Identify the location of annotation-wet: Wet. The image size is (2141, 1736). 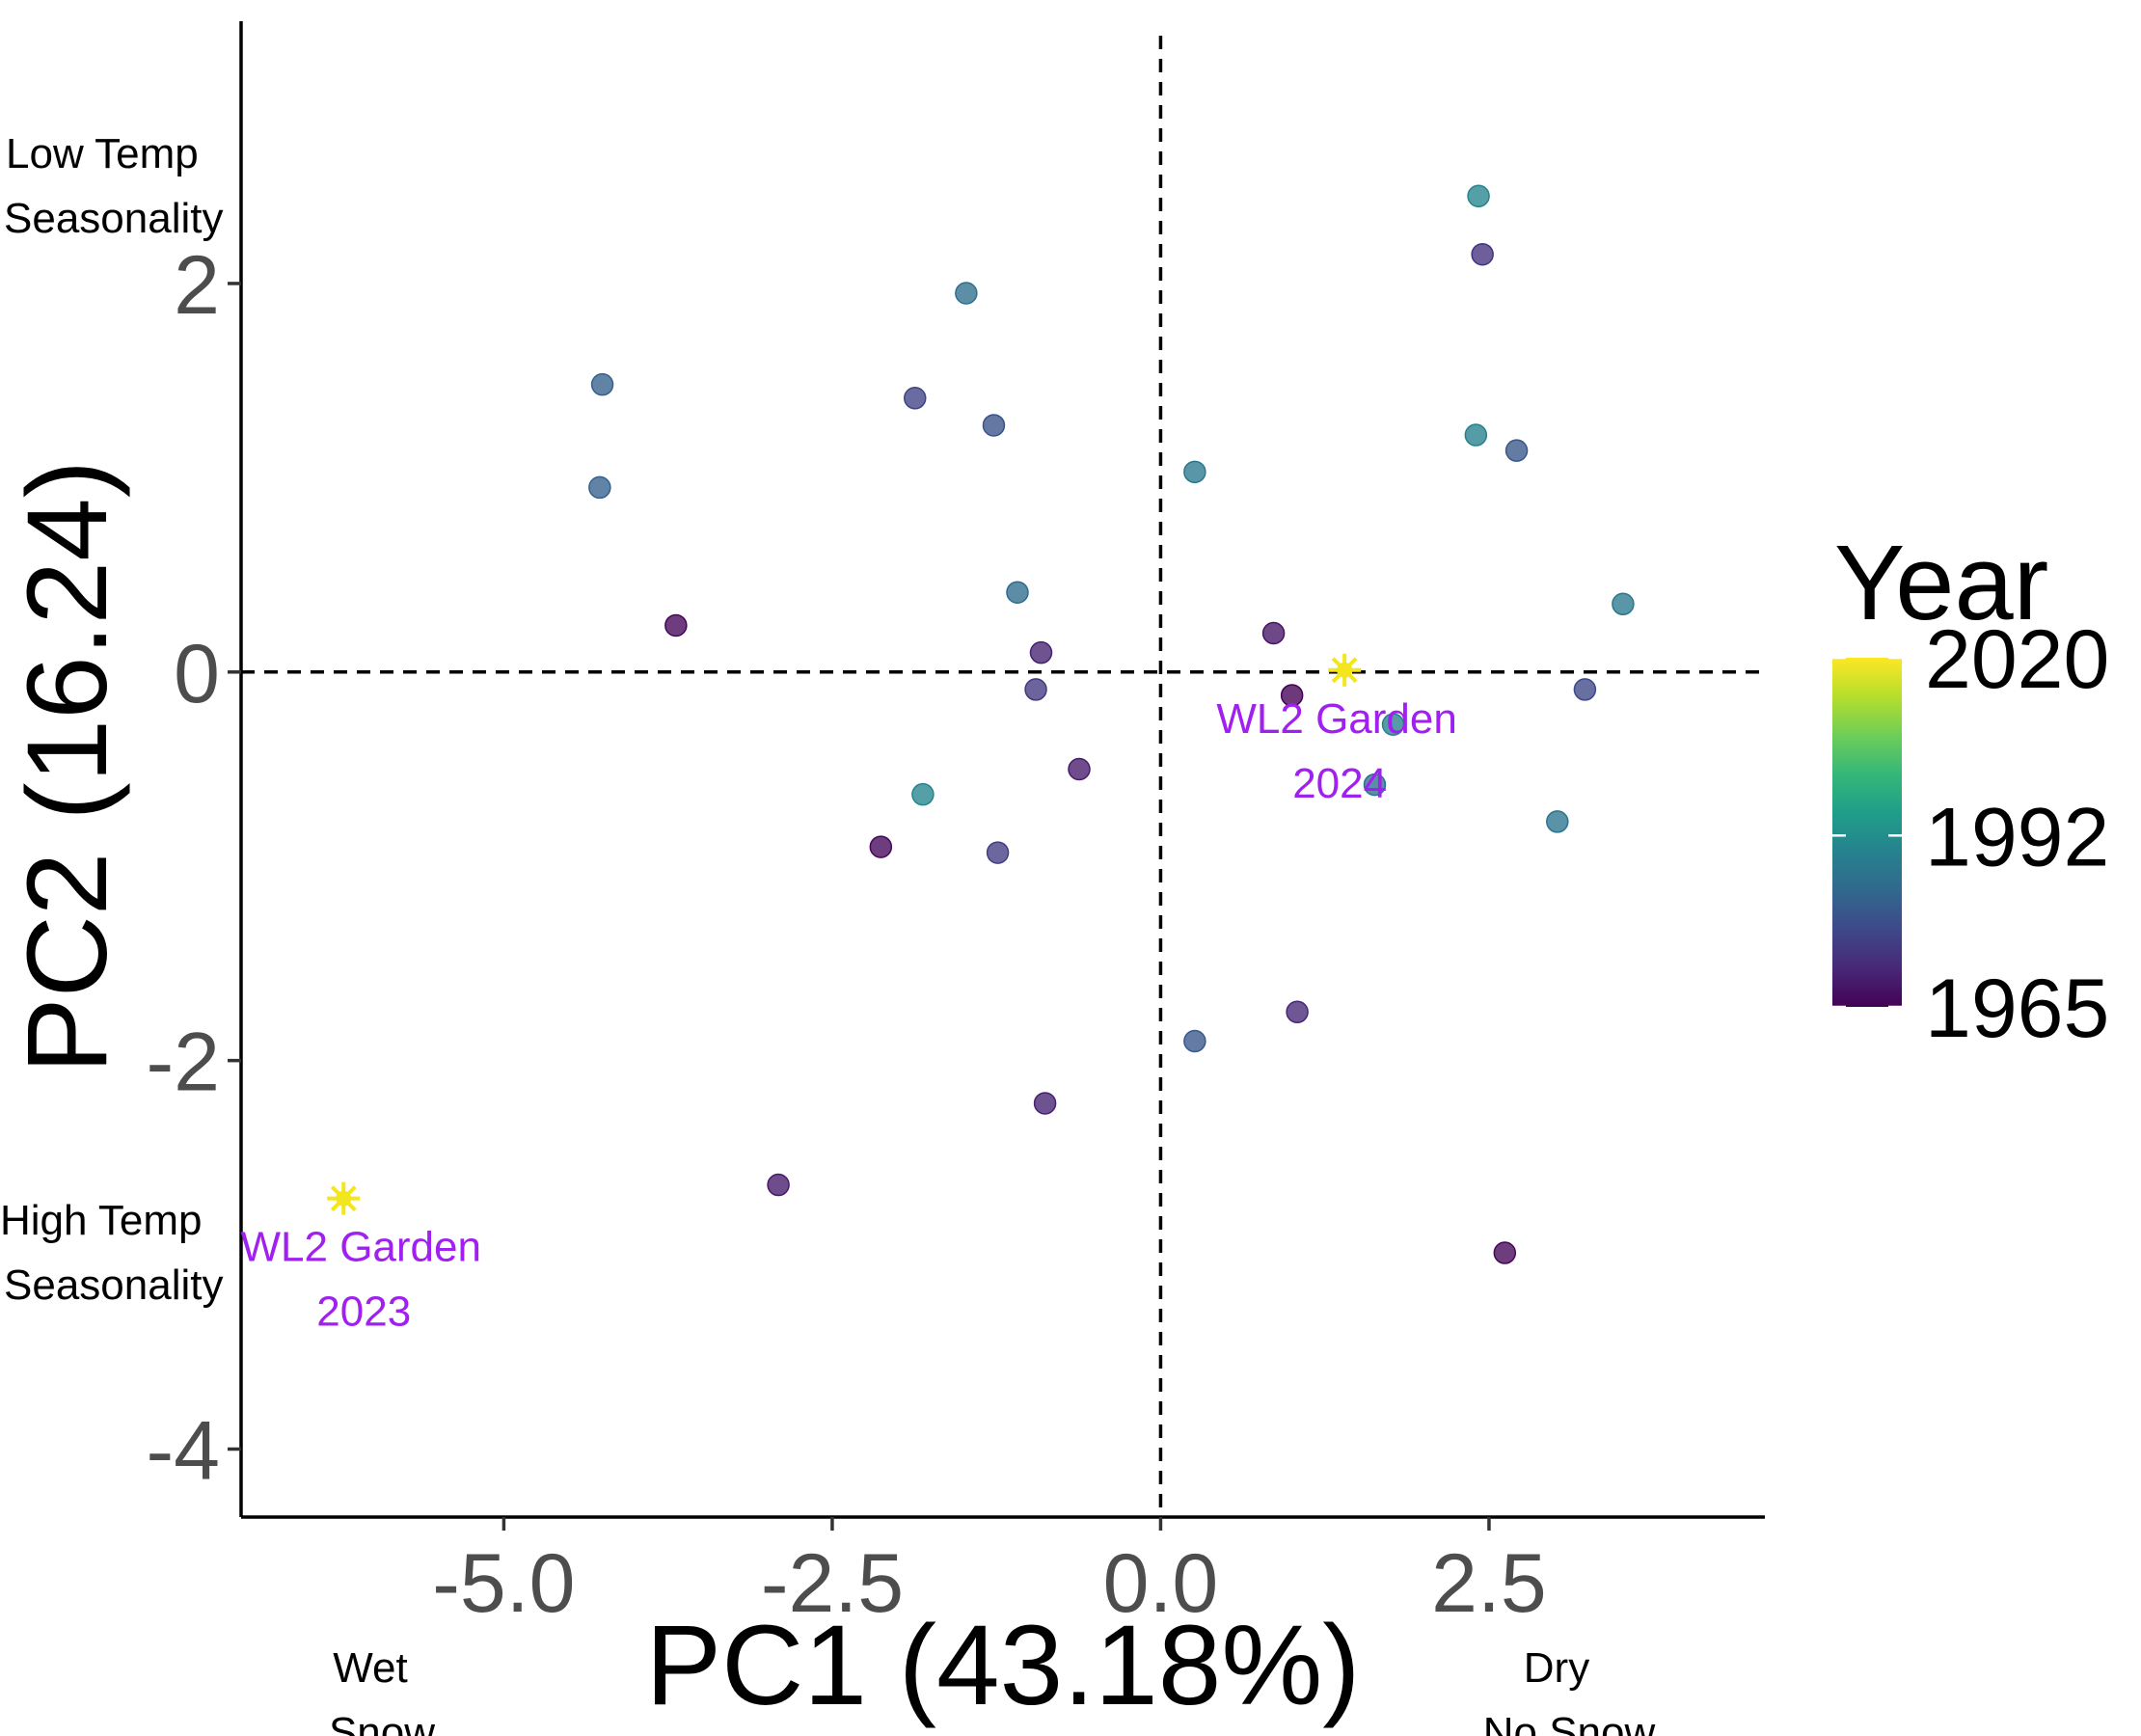
(370, 1668).